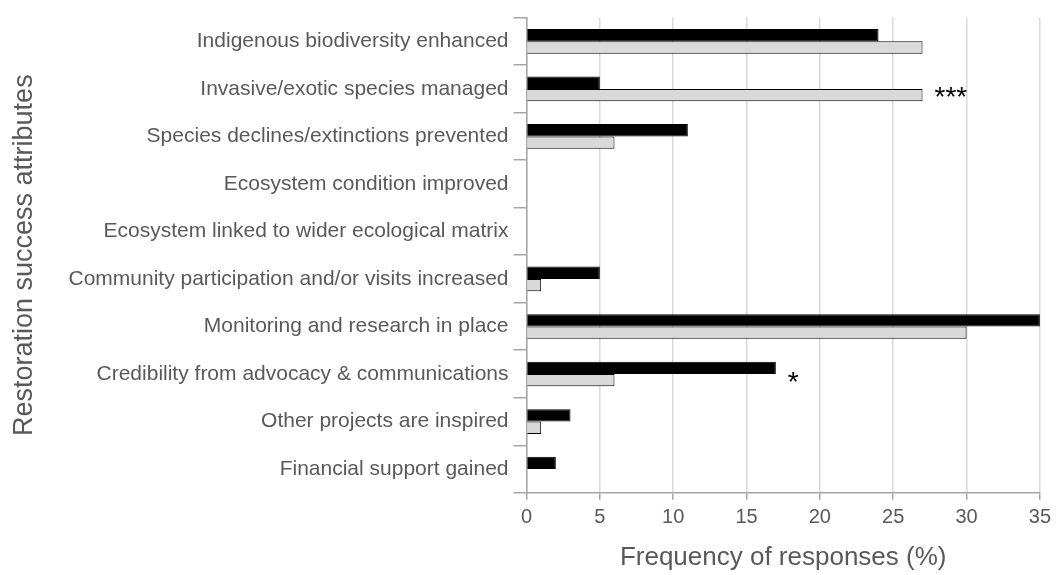 The image size is (1057, 575). Describe the element at coordinates (783, 555) in the screenshot. I see `x-axis-title: Frequency of responses (%)` at that location.